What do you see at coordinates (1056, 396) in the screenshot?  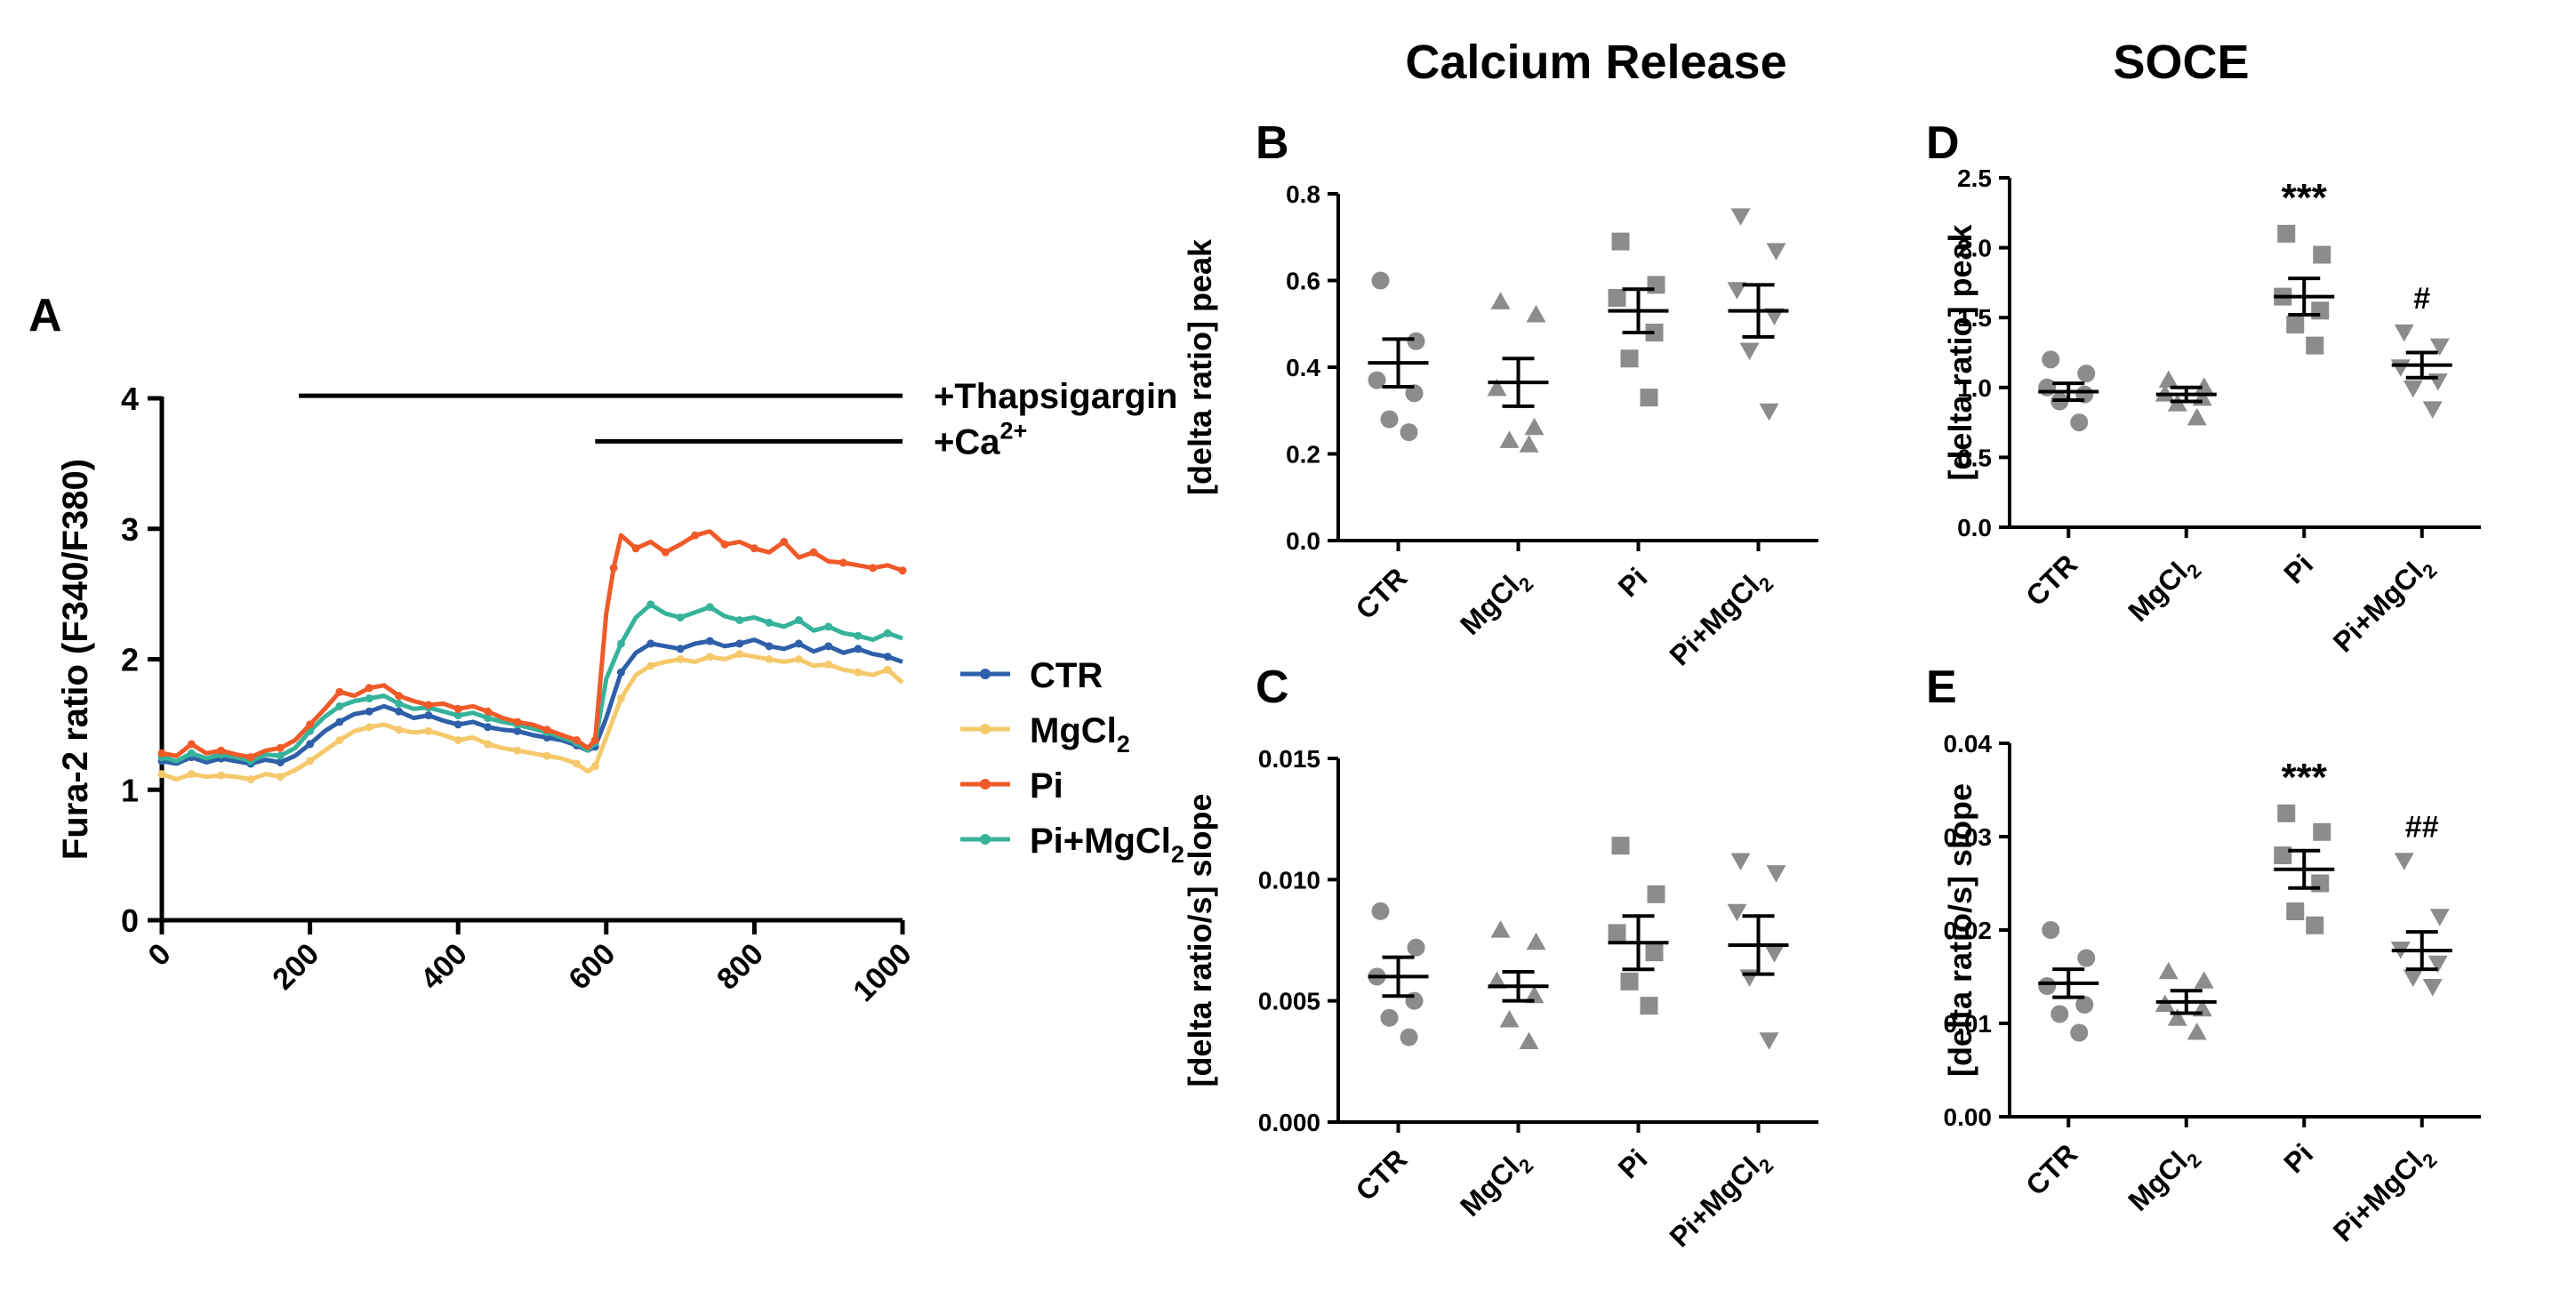 I see `treatment-label: +Thapsigargin` at bounding box center [1056, 396].